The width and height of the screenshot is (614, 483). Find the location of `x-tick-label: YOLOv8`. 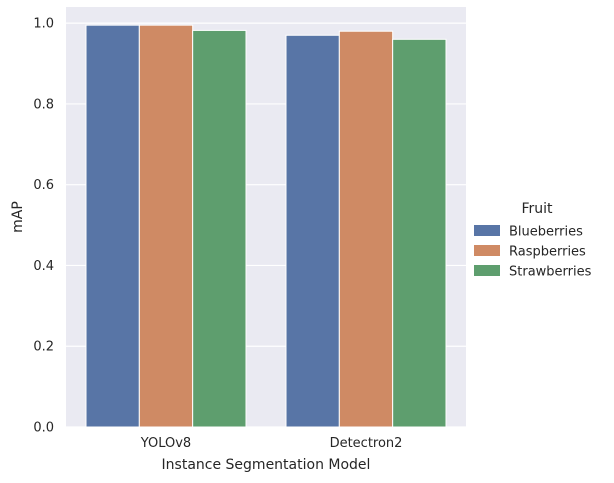

x-tick-label: YOLOv8 is located at coordinates (165, 443).